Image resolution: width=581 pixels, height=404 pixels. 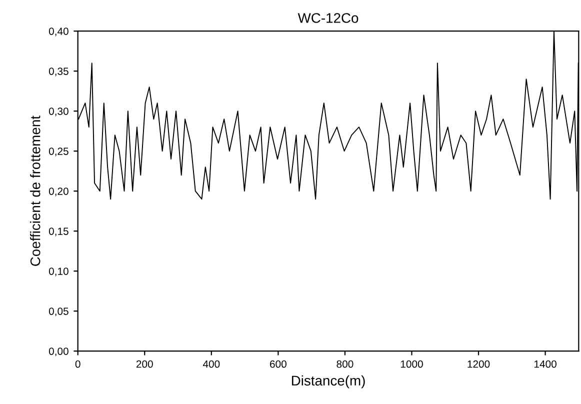 I want to click on y-tick-label: 0,25, so click(x=58, y=152).